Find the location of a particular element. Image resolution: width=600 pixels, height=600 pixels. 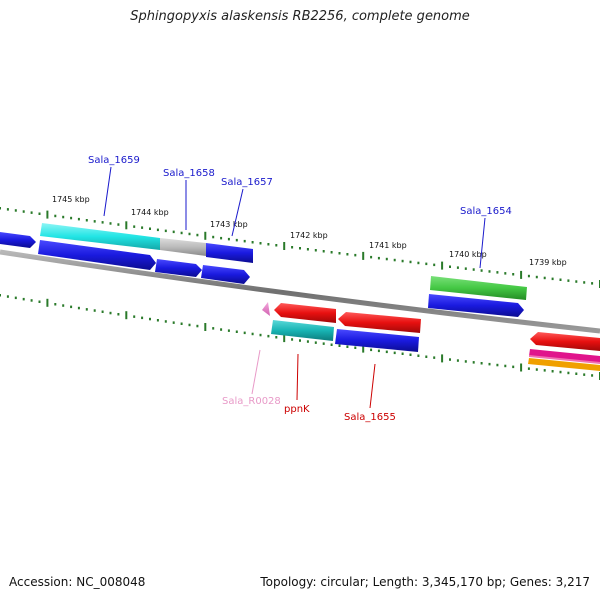

gene-label-sala-r0028: Sala_R0028 is located at coordinates (251, 401).